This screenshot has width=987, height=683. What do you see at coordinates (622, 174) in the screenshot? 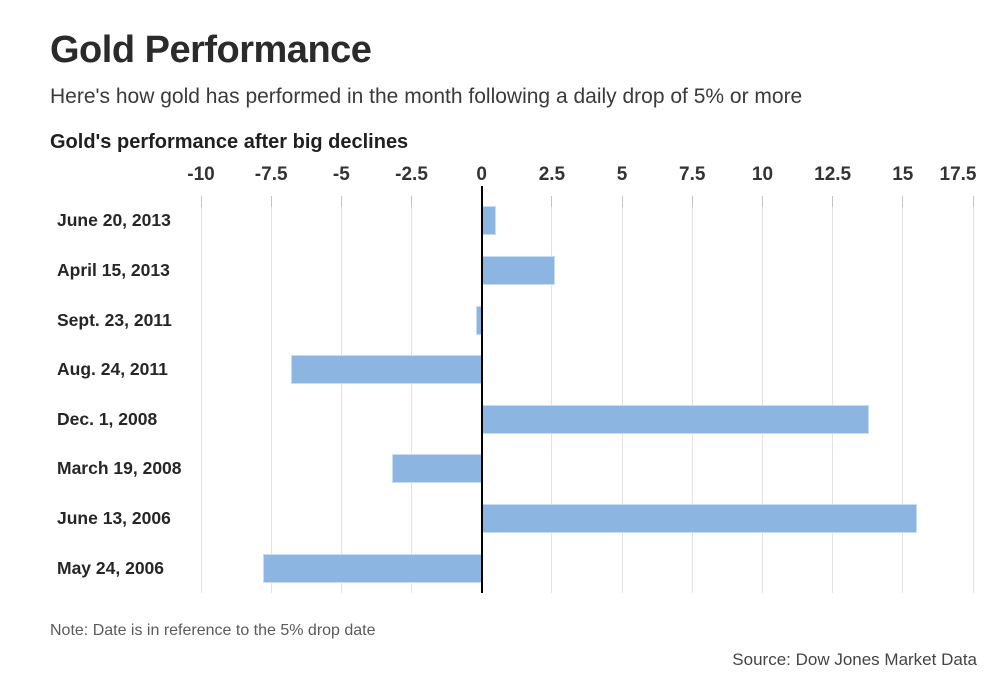
I see `x-tick-label: 5` at bounding box center [622, 174].